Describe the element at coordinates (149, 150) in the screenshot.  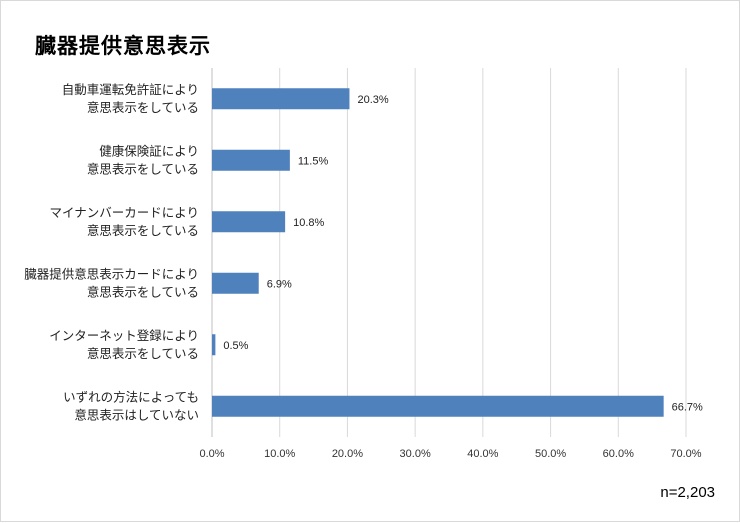
I see `category-label: 健康保険証により` at that location.